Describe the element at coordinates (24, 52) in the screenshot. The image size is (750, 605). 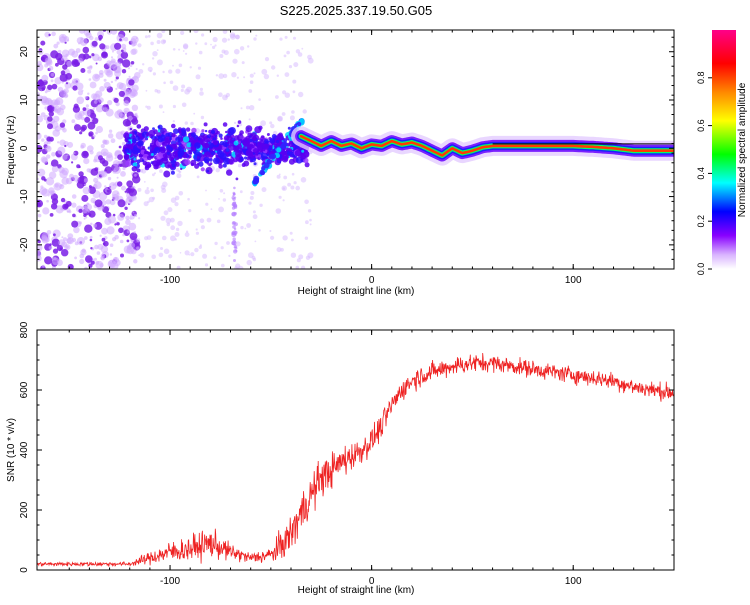
I see `y-tick-label: 20` at that location.